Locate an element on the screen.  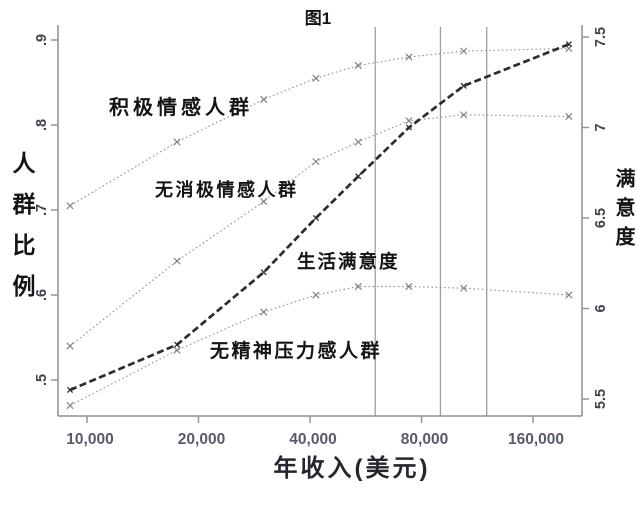
chart-title: 图1 is located at coordinates (318, 18).